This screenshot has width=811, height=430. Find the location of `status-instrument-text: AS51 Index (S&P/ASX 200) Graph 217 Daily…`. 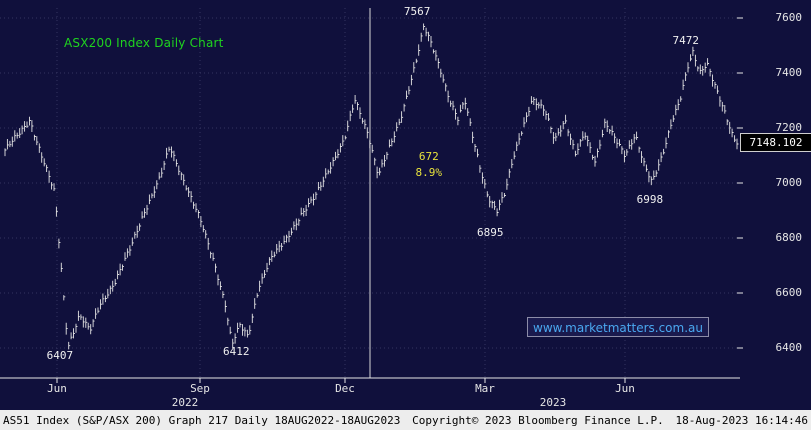

status-instrument-text: AS51 Index (S&P/ASX 200) Graph 217 Daily… is located at coordinates (202, 420).